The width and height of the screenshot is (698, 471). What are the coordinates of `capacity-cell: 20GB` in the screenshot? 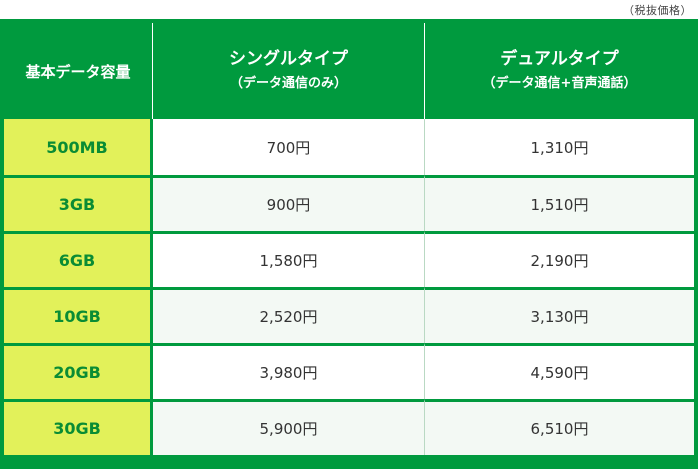 It's located at (78, 371).